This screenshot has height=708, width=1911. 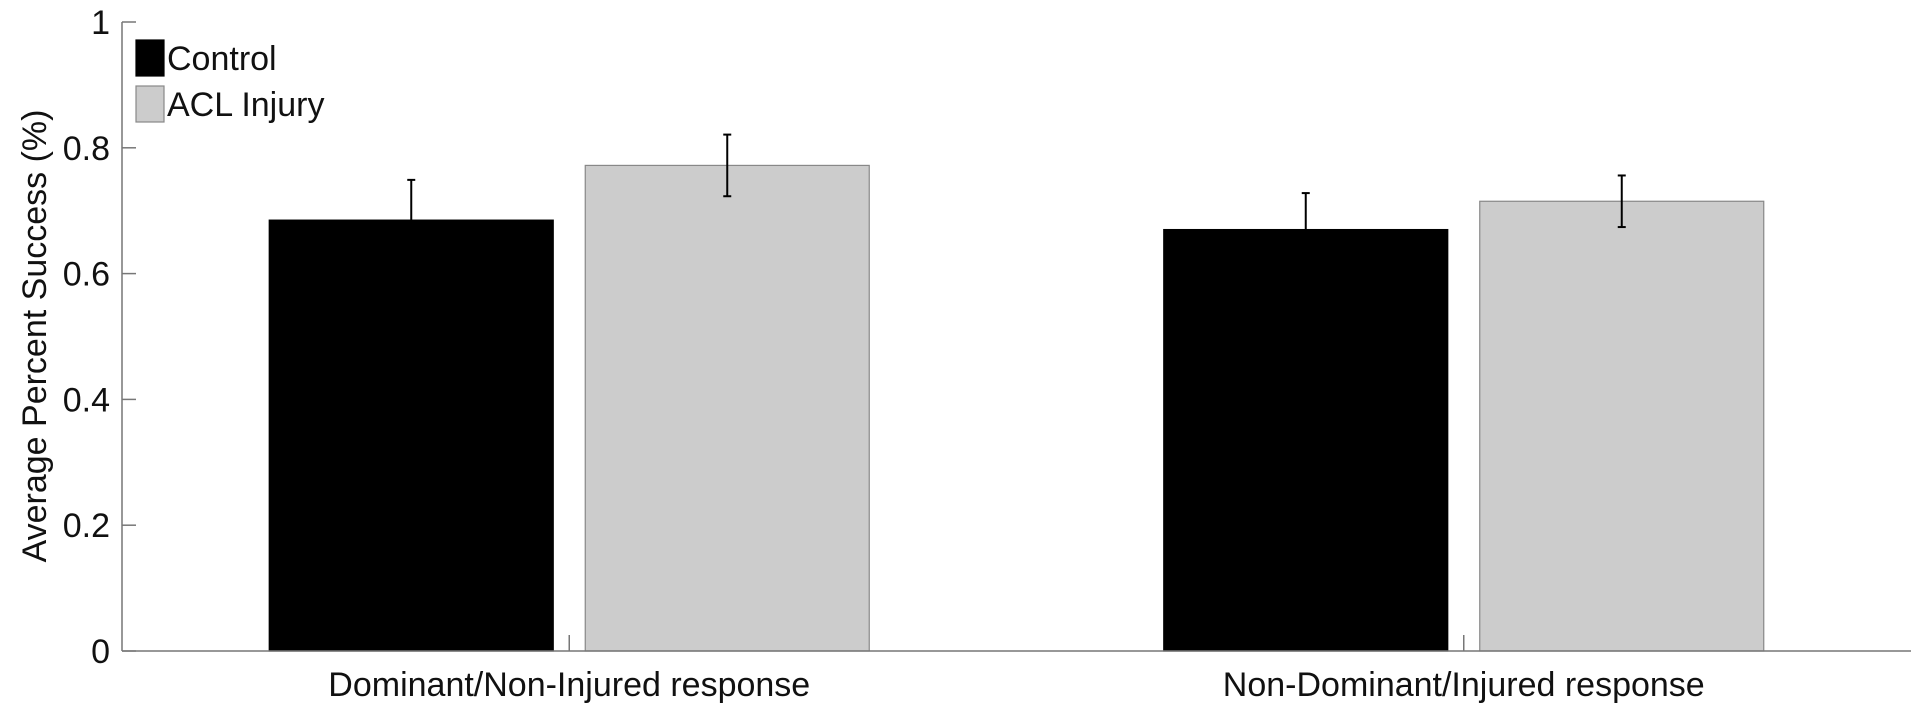 I want to click on y-ticks: 0 0.2 0.4 0.6 0.8 1, so click(x=99, y=337).